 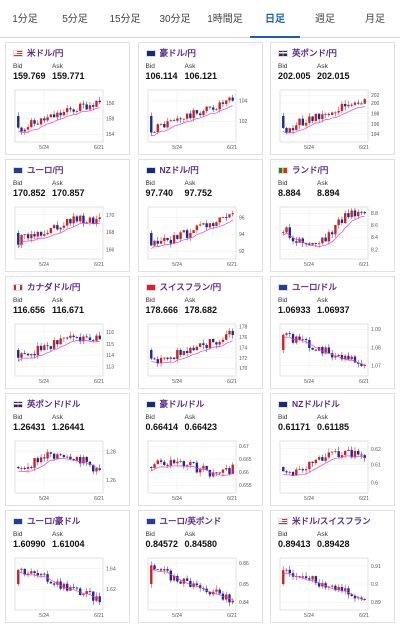 What do you see at coordinates (201, 544) in the screenshot?
I see `ask-value: 0.84580` at bounding box center [201, 544].